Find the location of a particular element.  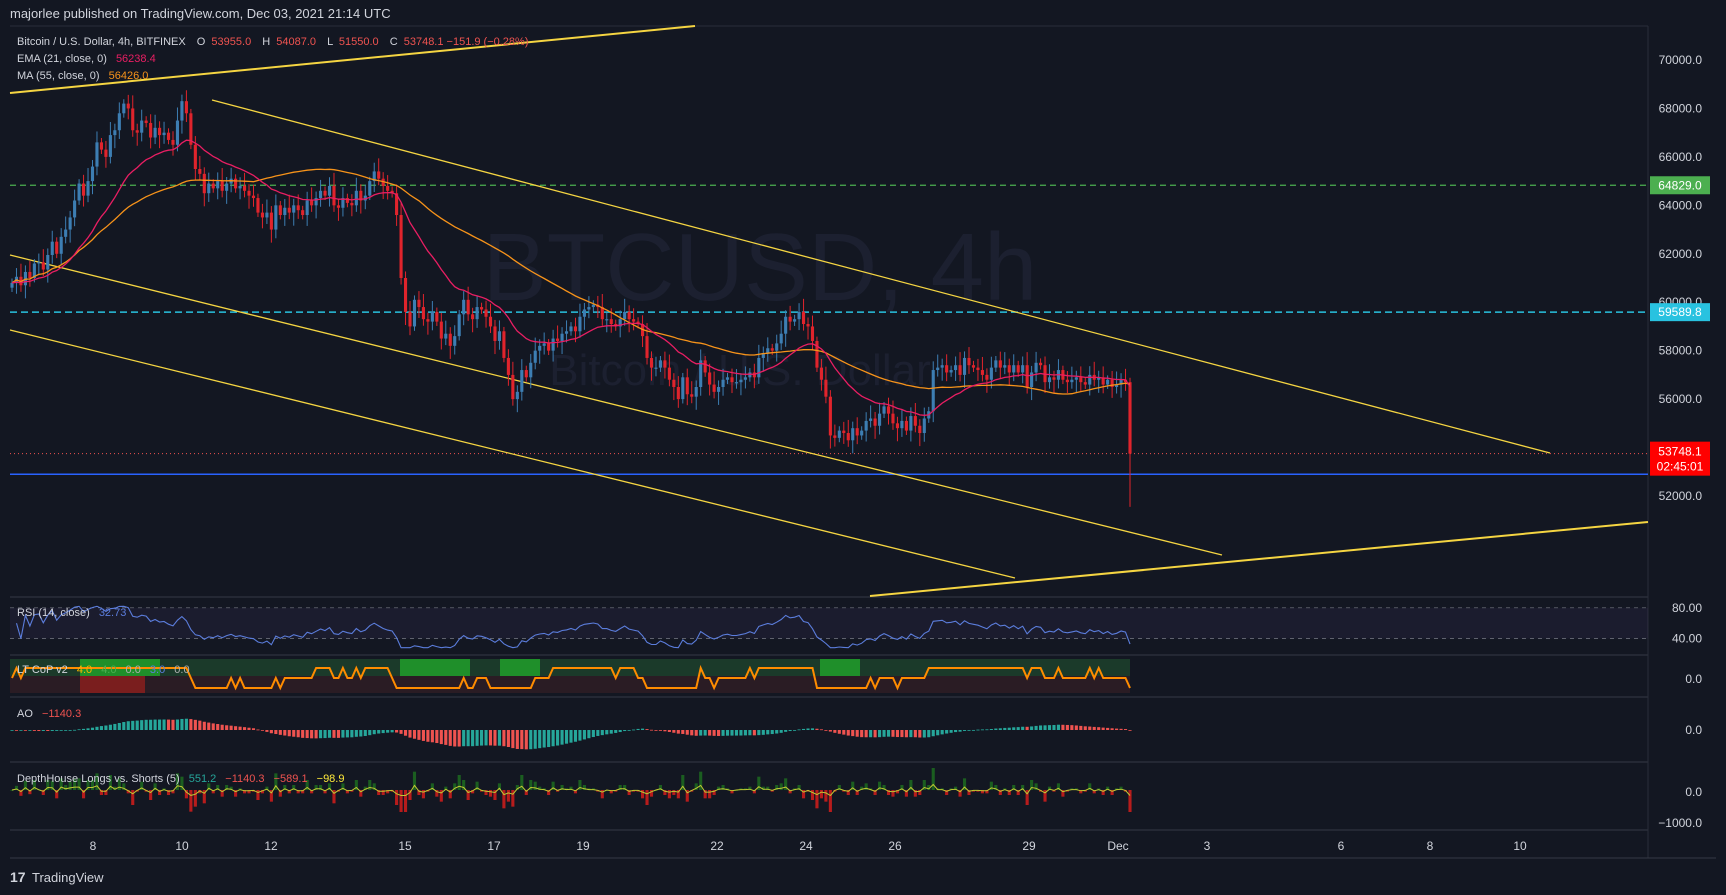

ltcop-legend: LT CoP v2 4.0 4.0 0.0 3.0 0.0 is located at coordinates (103, 670).